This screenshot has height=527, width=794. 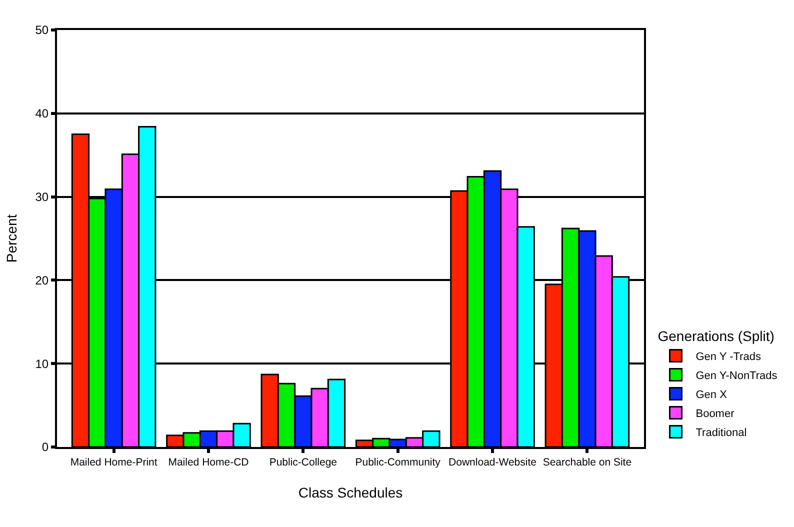 I want to click on x-tick-label: Public-College, so click(x=303, y=462).